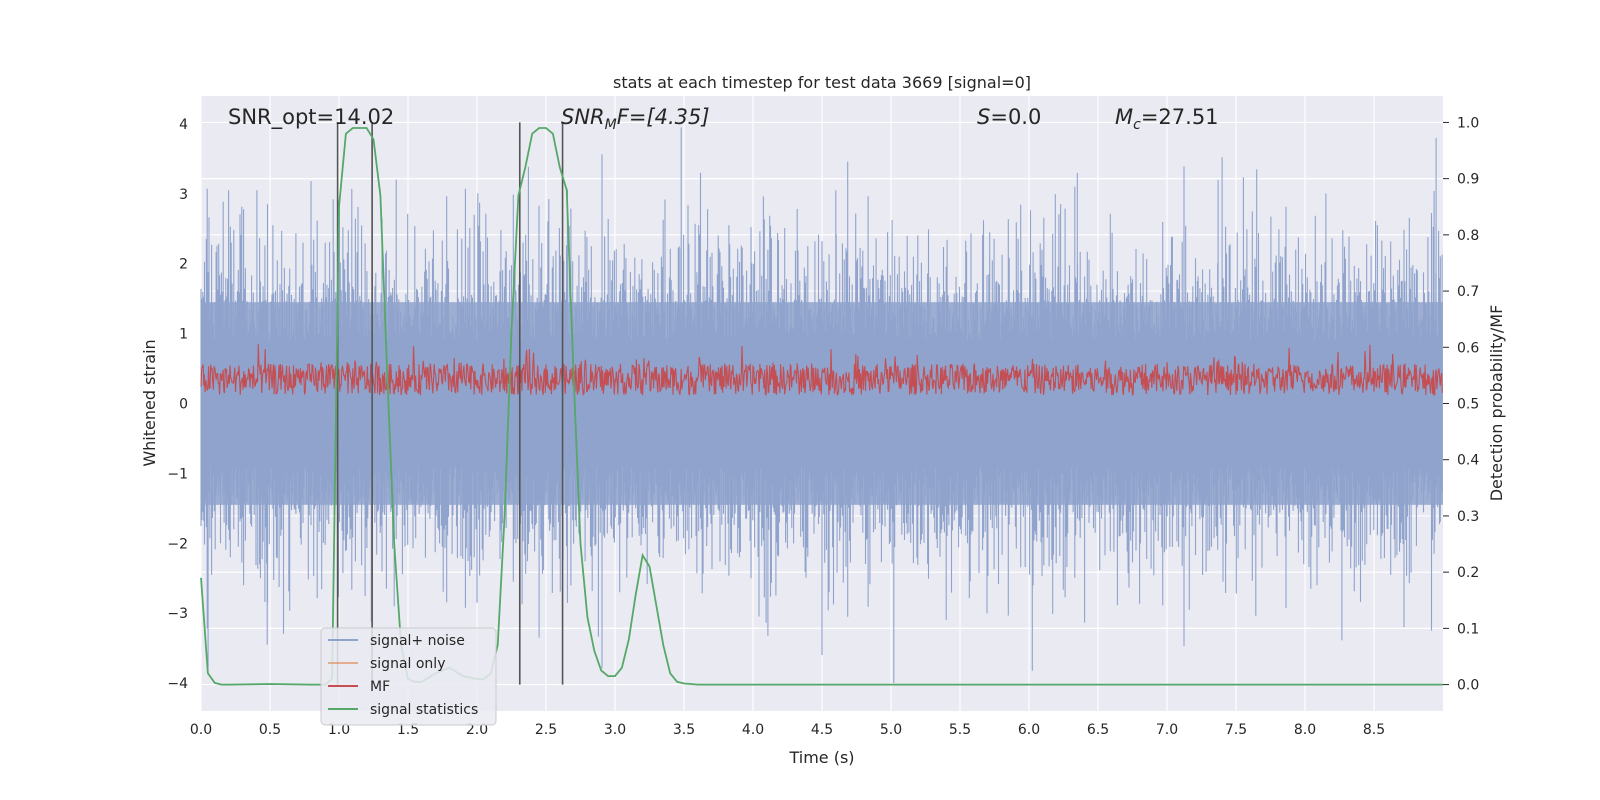  I want to click on y-tick-label: 3, so click(183, 195).